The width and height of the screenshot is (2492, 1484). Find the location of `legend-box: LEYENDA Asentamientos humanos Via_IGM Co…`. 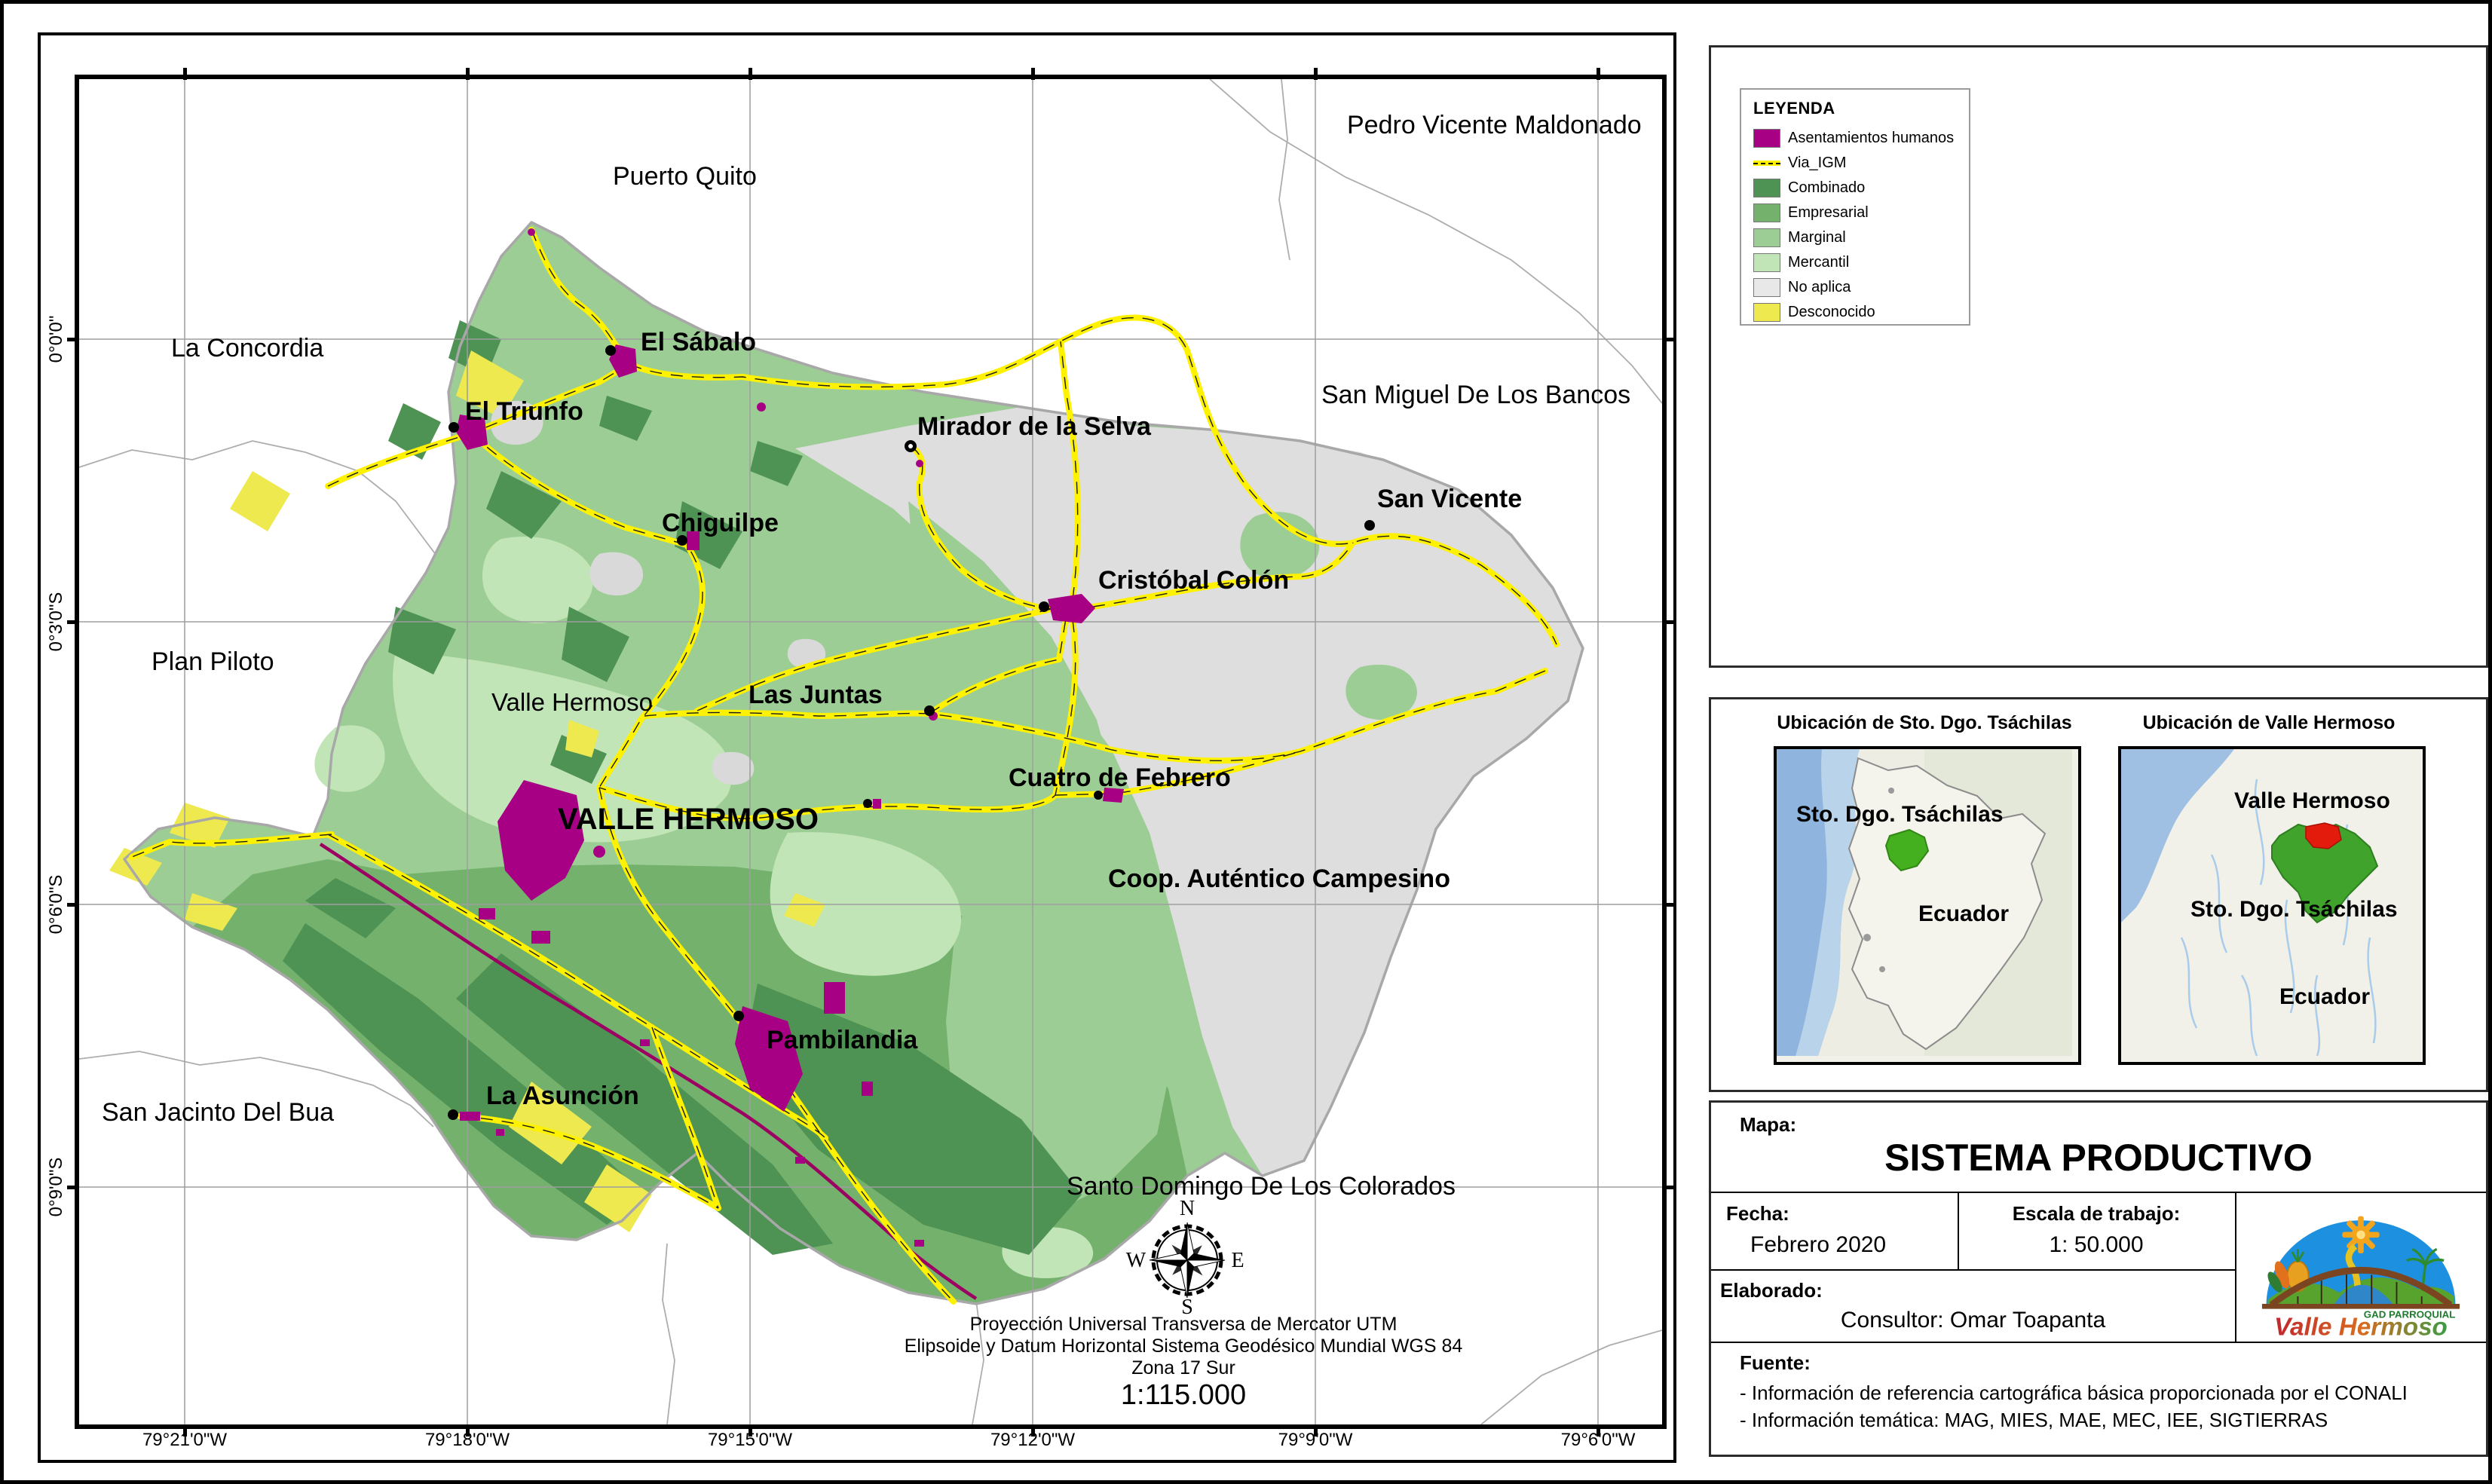

legend-box: LEYENDA Asentamientos humanos Via_IGM Co… is located at coordinates (1855, 207).